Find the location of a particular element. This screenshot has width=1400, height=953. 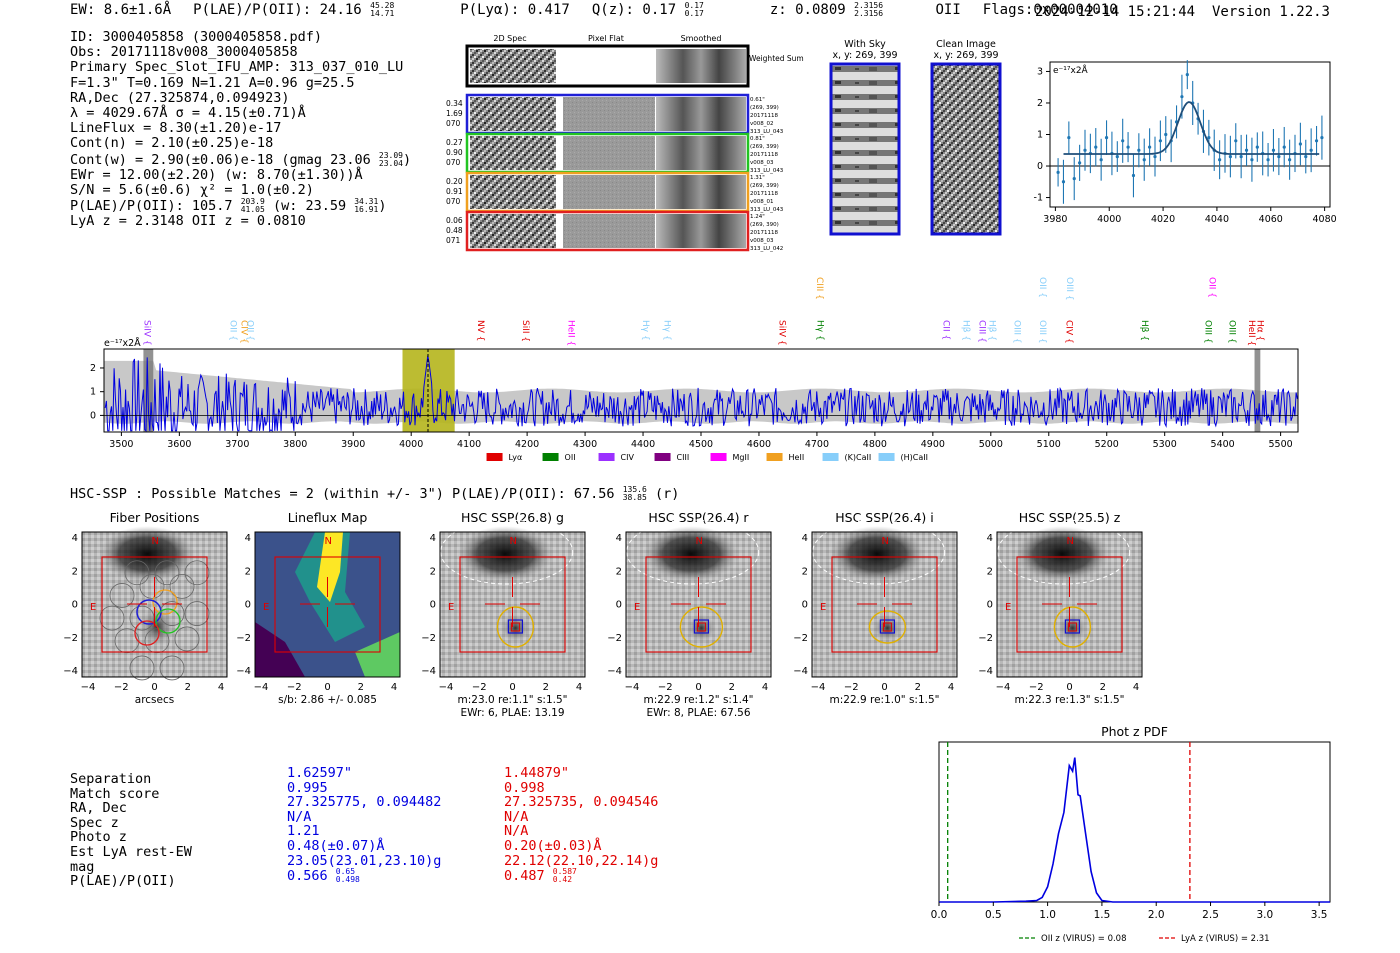

pdf-line is located at coordinates (1134, 830).